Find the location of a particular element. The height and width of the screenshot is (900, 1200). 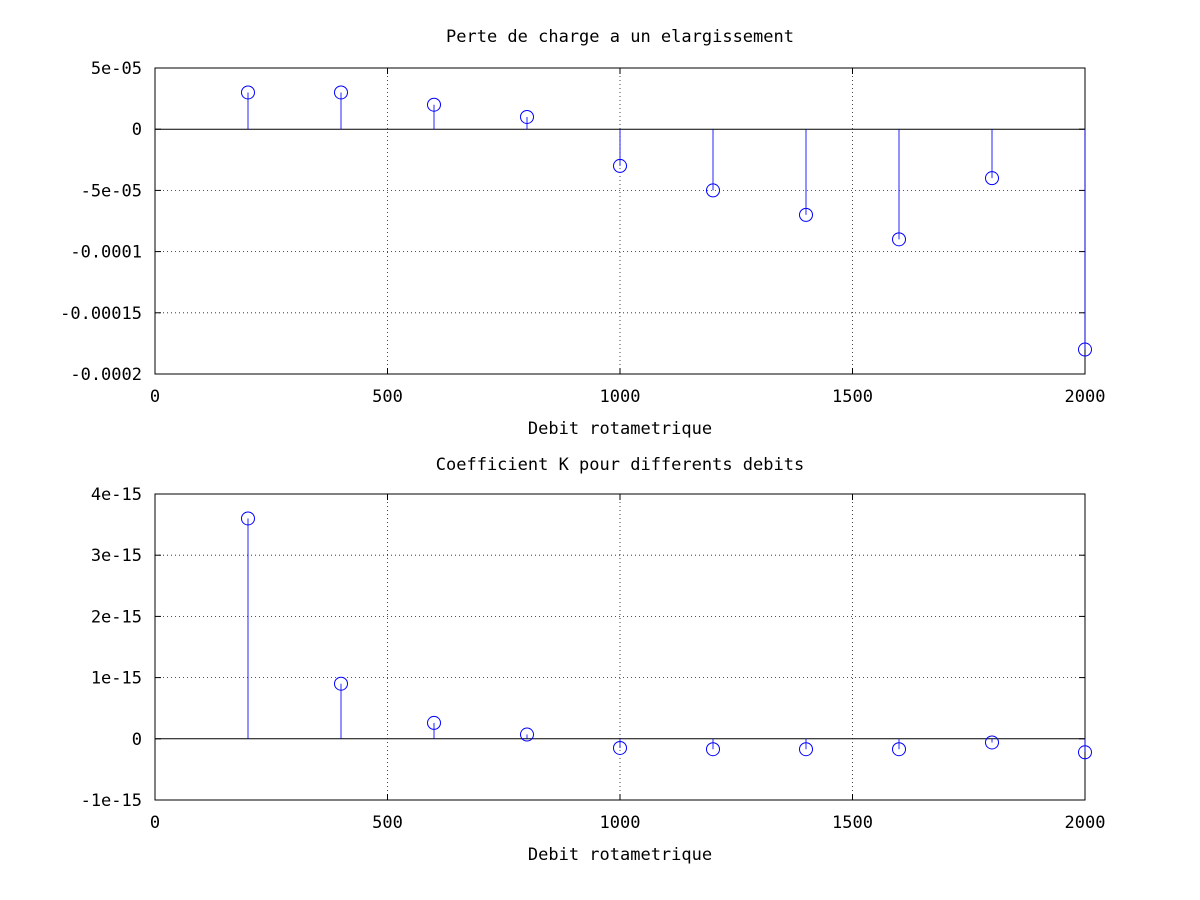

y-tick-label: 2e-15 is located at coordinates (116, 617).